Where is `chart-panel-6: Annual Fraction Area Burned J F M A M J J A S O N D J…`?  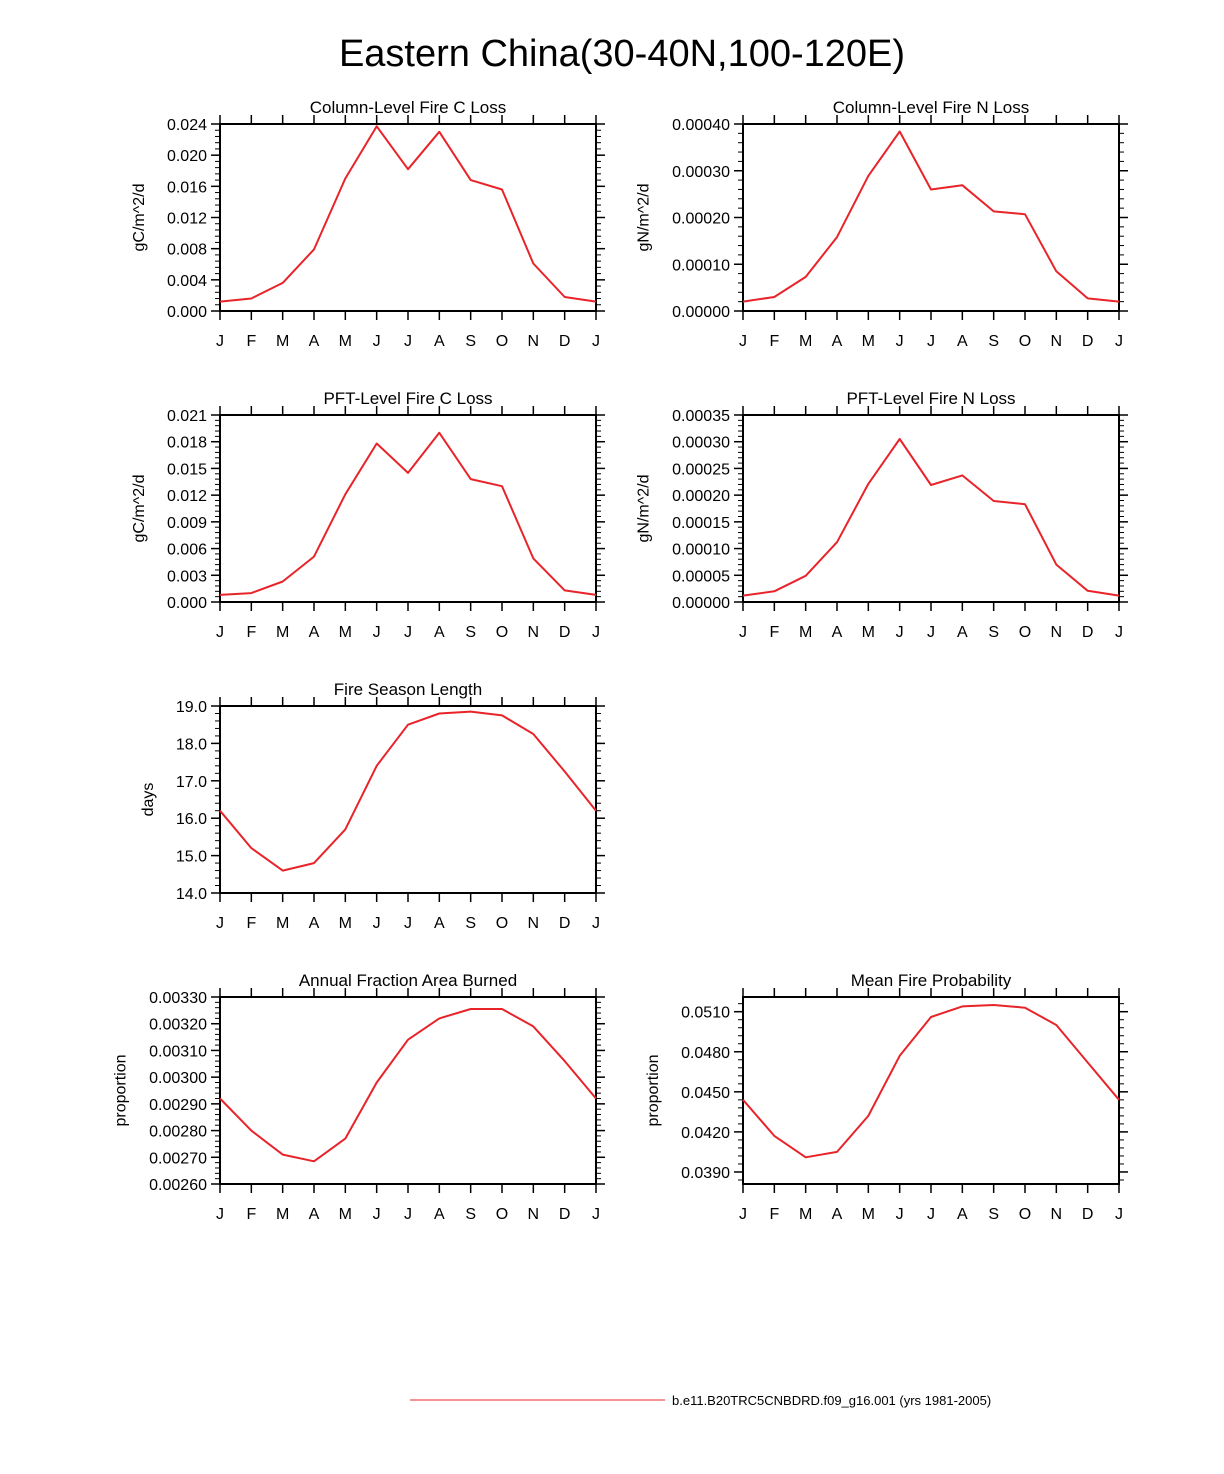
chart-panel-6: Annual Fraction Area Burned J F M A M J J A S O N D J… is located at coordinates (359, 1097).